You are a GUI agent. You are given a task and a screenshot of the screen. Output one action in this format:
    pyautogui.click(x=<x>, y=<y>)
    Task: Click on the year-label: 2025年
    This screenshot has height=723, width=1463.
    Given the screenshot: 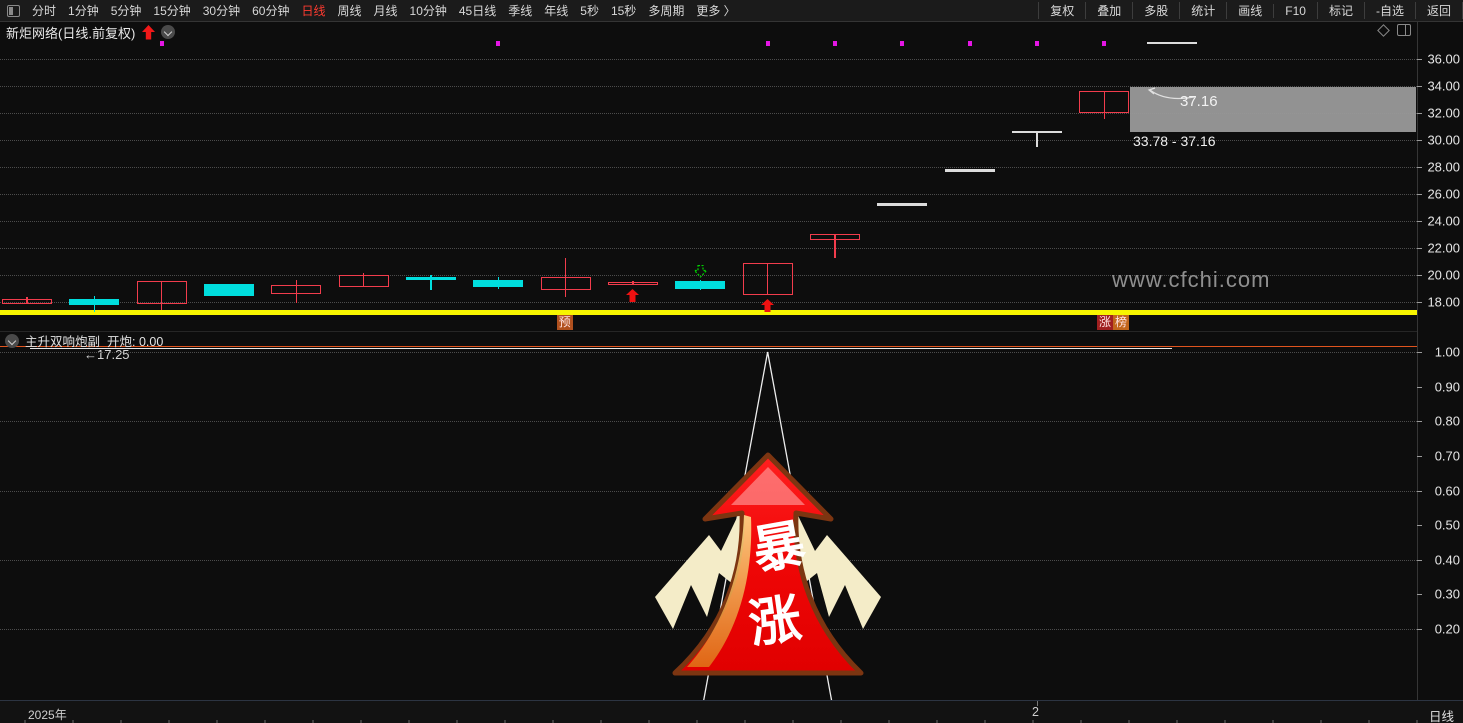 What is the action you would take?
    pyautogui.click(x=47, y=715)
    